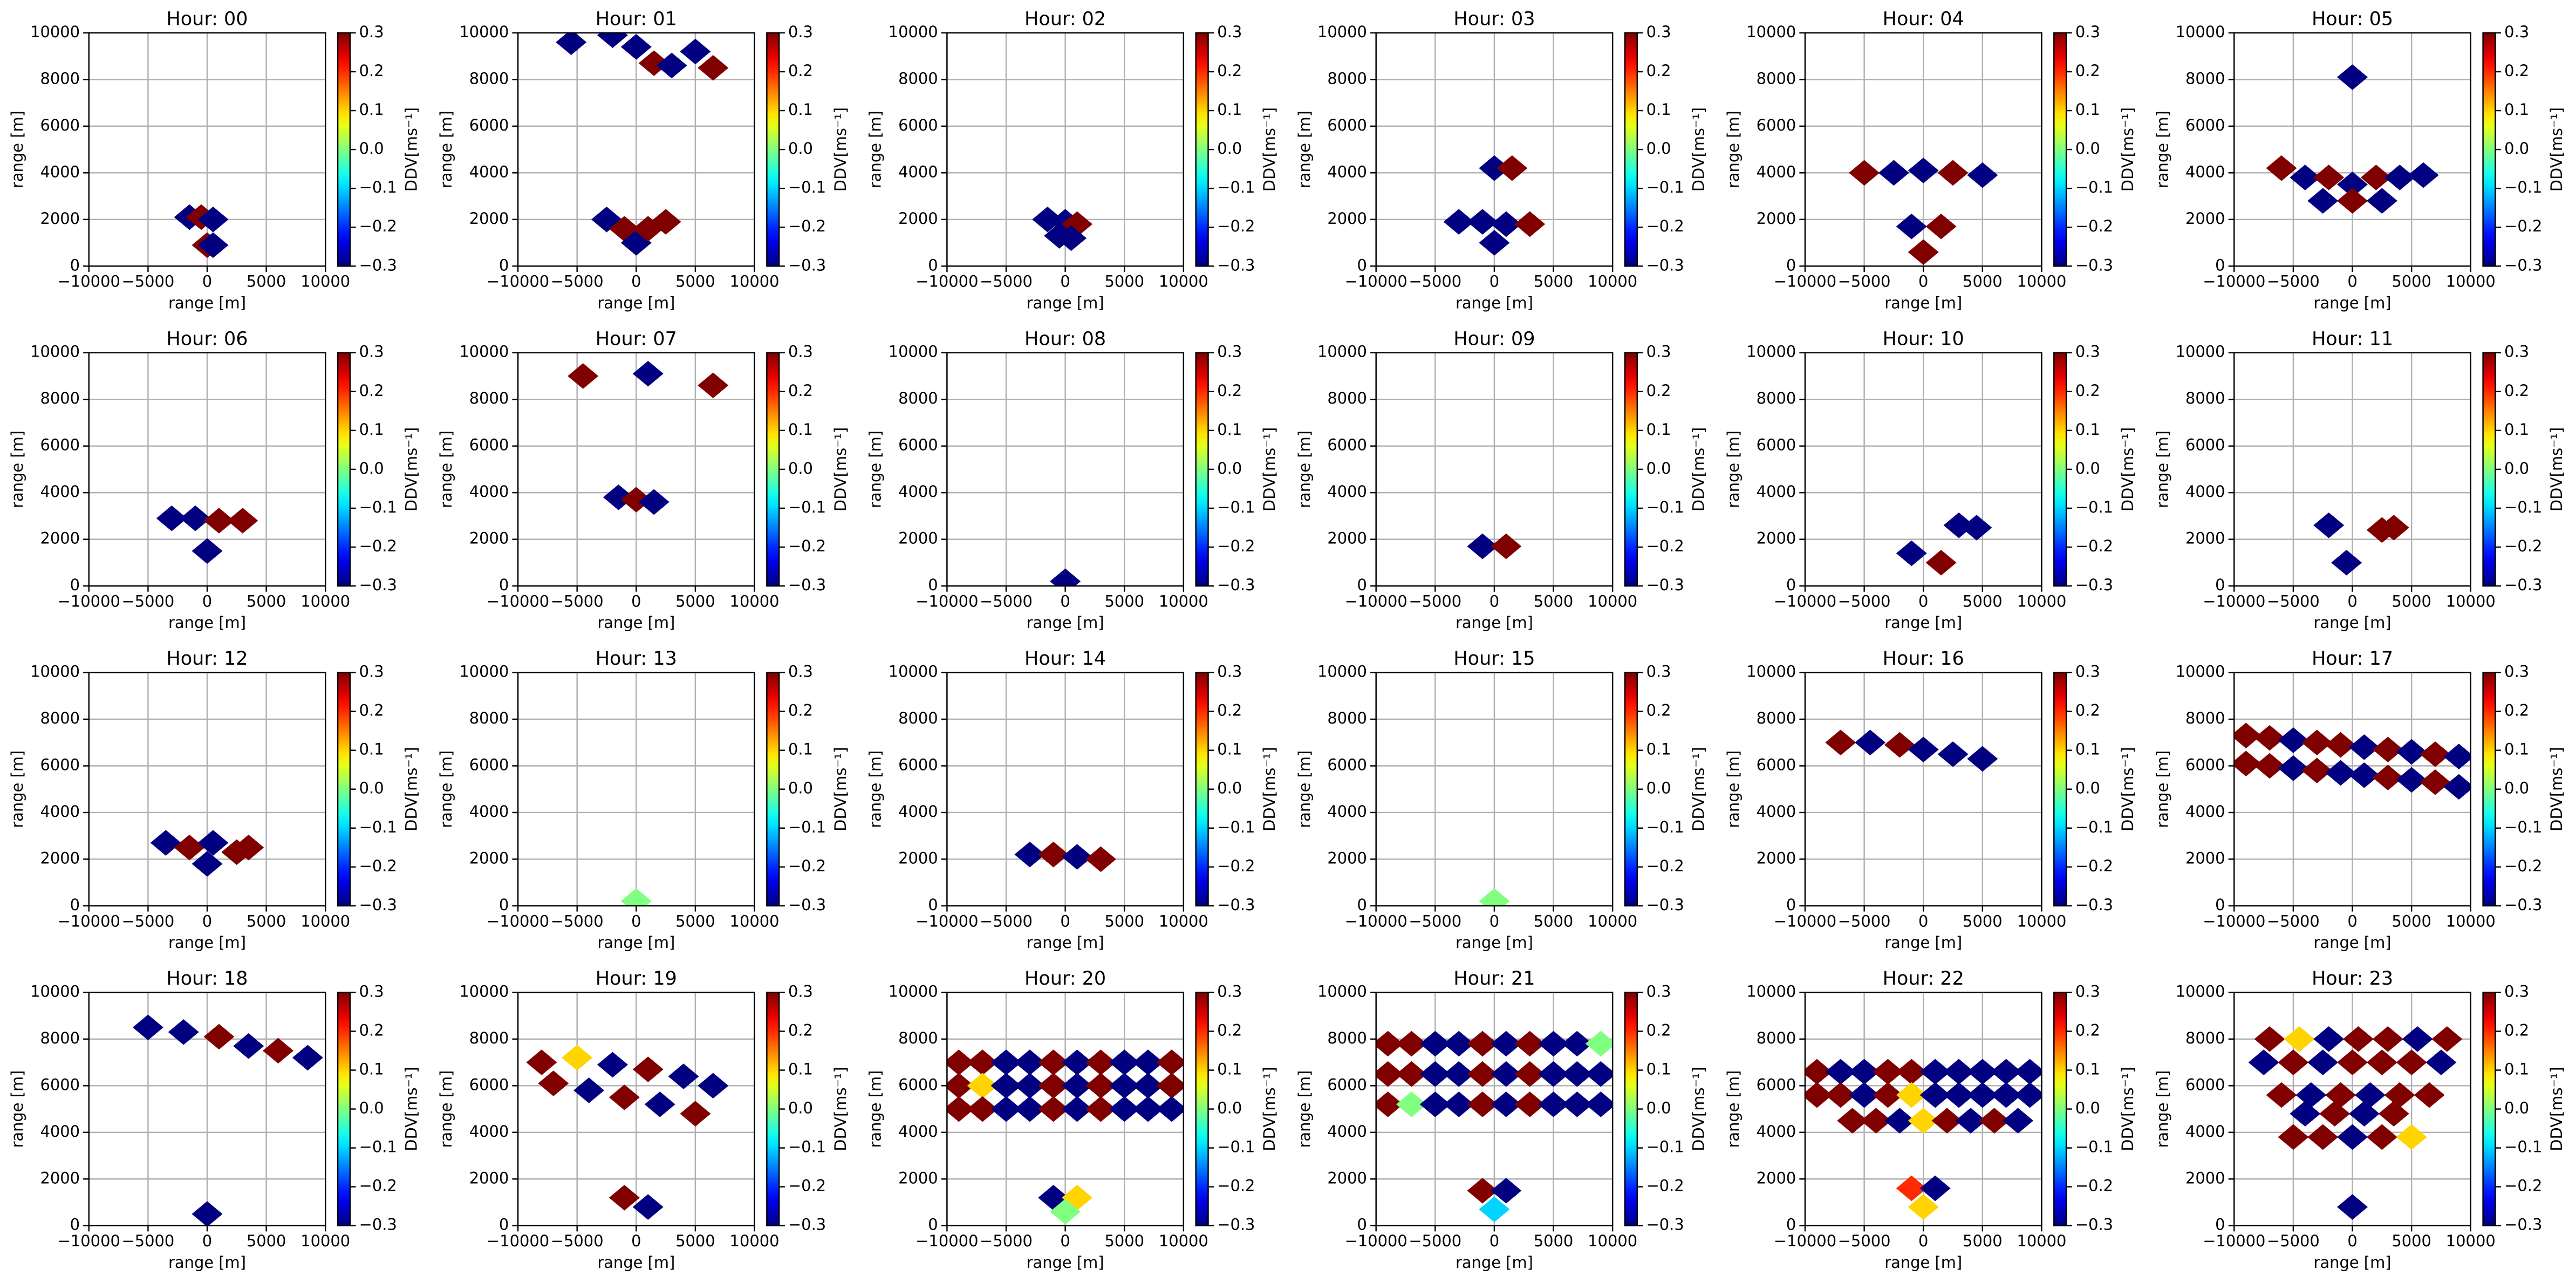 The width and height of the screenshot is (2576, 1283). I want to click on plot-area, so click(1062, 229).